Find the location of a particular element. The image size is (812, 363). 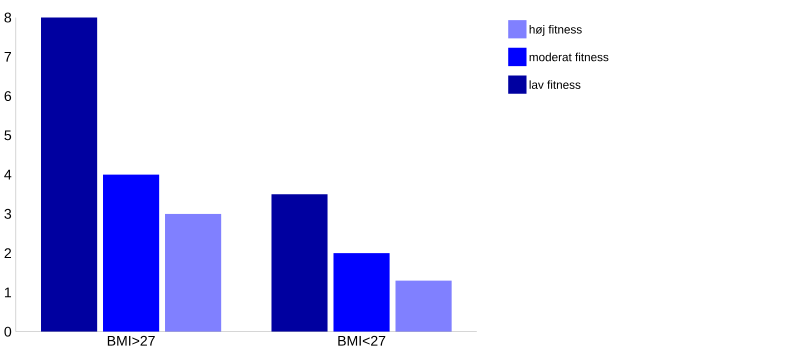

x-tick-label: BMI<27 is located at coordinates (362, 341).